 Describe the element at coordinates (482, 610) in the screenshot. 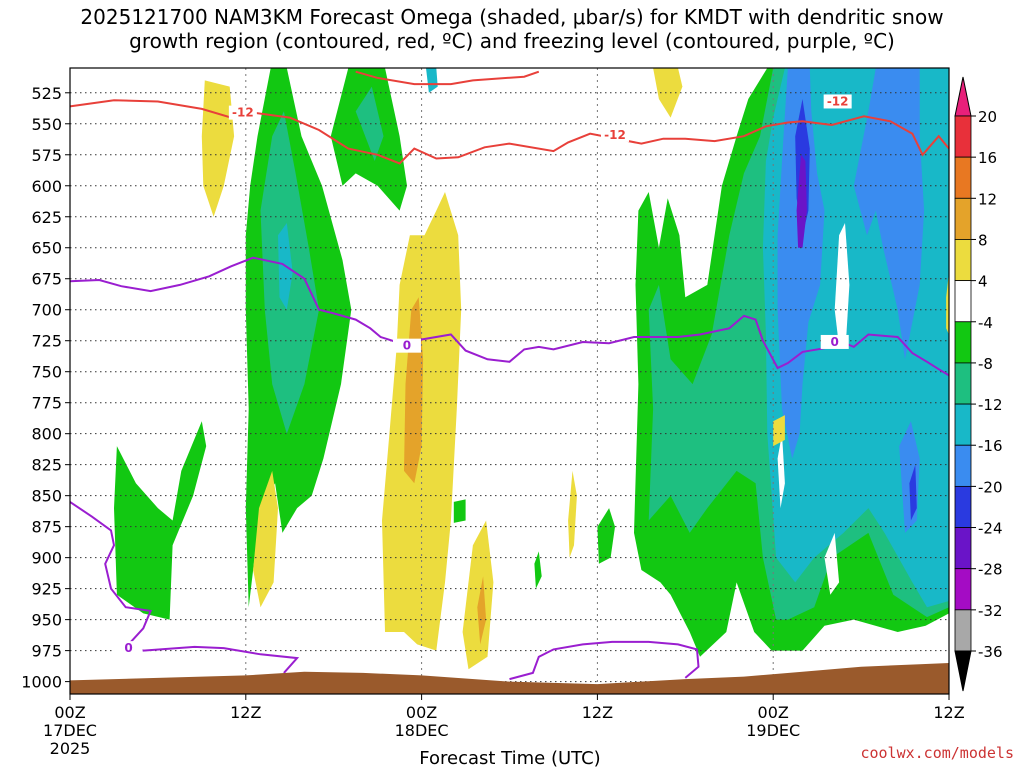

I see `omega-region-small-rising-2-core` at that location.